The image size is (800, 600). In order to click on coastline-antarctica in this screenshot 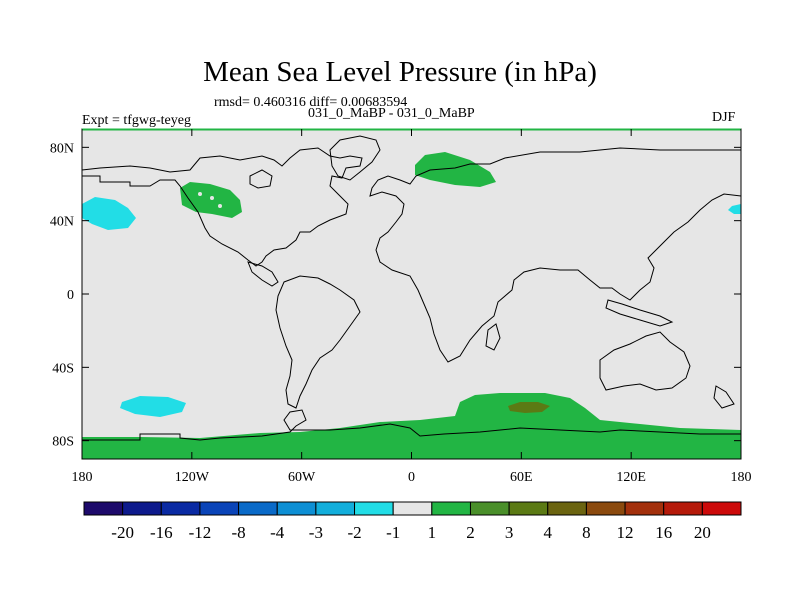, I will do `click(411, 425)`.